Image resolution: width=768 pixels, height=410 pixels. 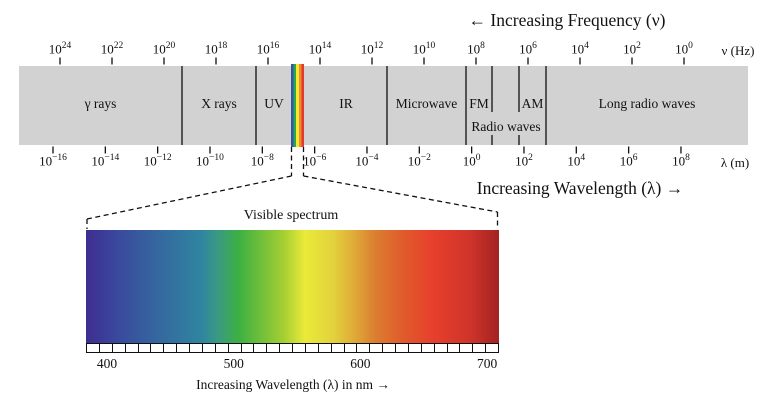 What do you see at coordinates (157, 161) in the screenshot?
I see `wavelength-tick-label: 10⁻¹²` at bounding box center [157, 161].